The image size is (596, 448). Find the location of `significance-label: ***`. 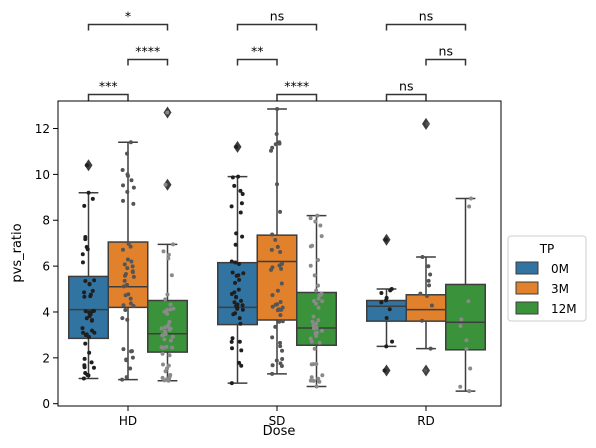

significance-label: *** is located at coordinates (108, 86).